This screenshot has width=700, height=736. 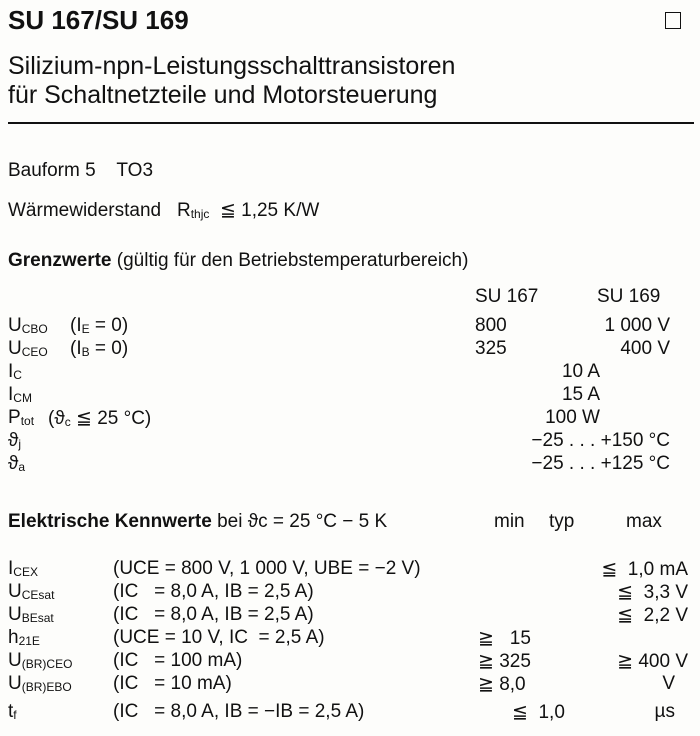 I want to click on value-common: 10 A, so click(x=580, y=371).